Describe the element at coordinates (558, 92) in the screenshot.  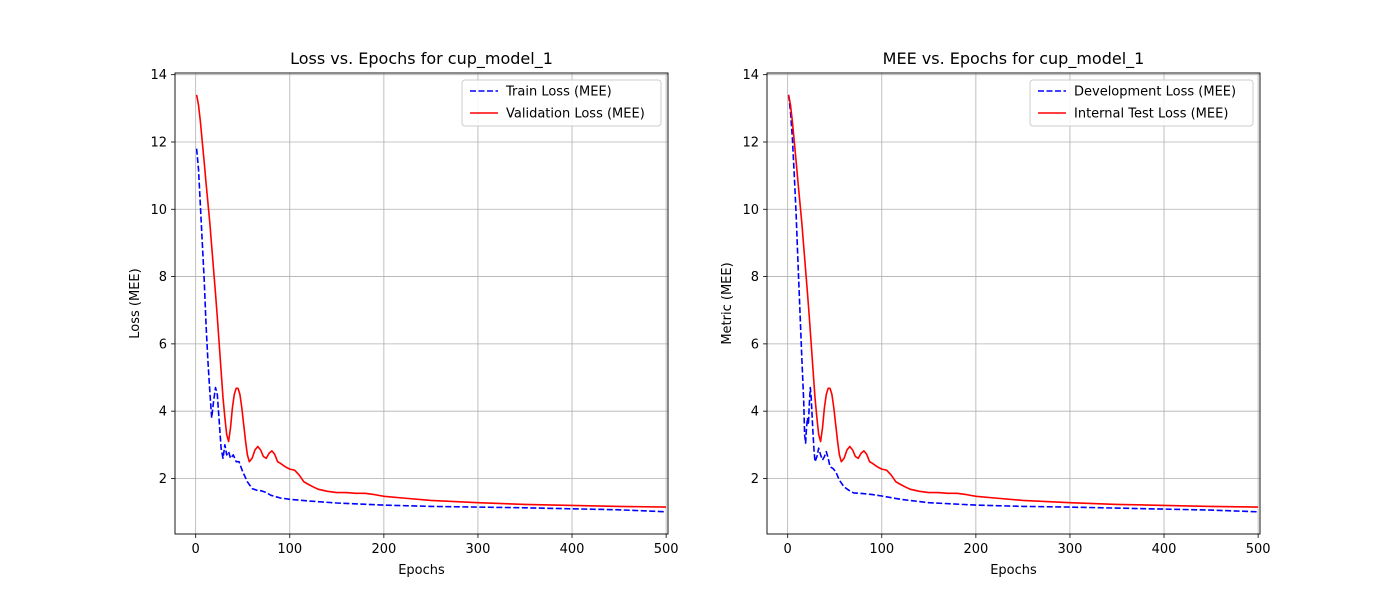
I see `legend-label: Train Loss (MEE)` at that location.